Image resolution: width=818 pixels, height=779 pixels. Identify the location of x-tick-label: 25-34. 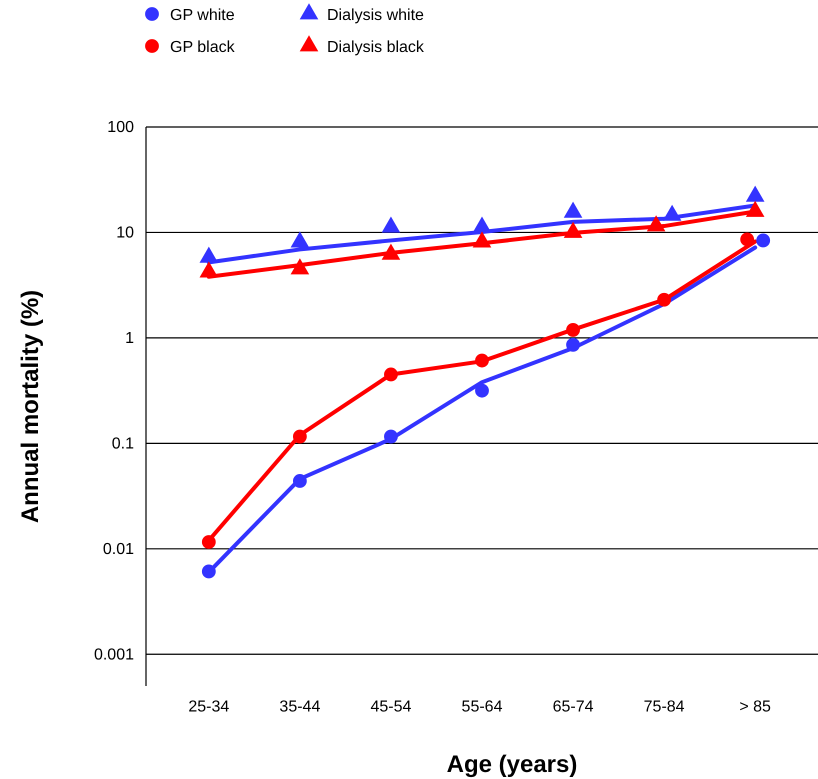
(209, 707).